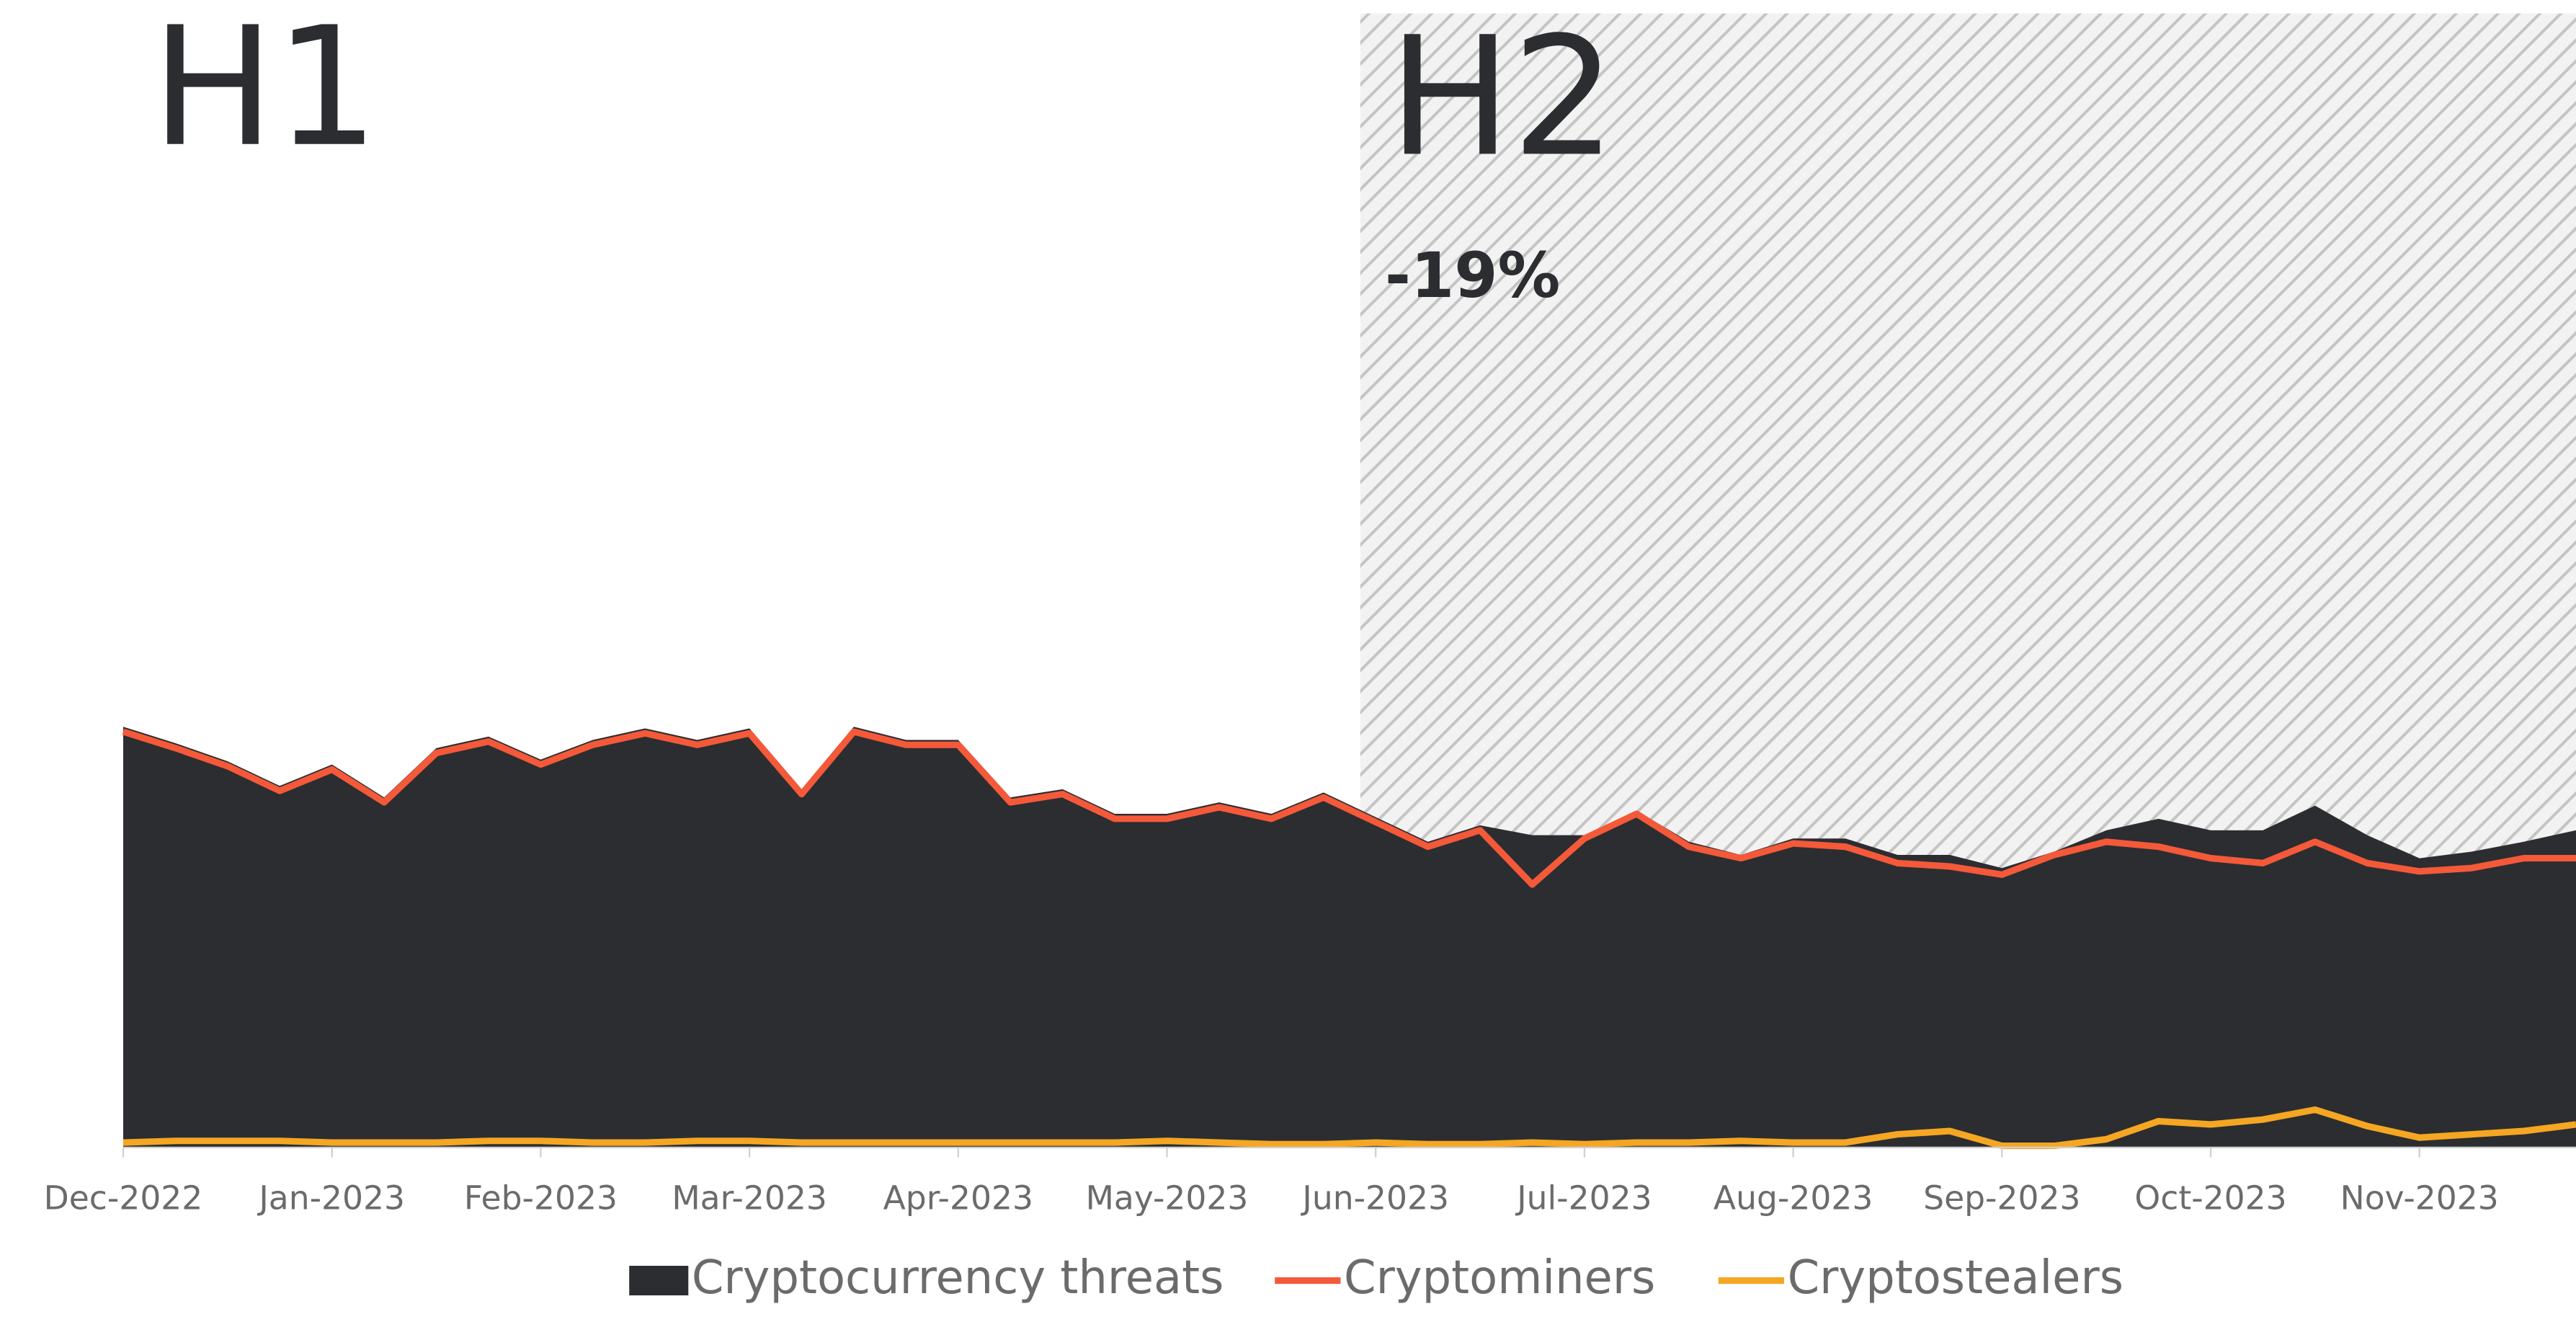  I want to click on h2-label: H2, so click(1502, 96).